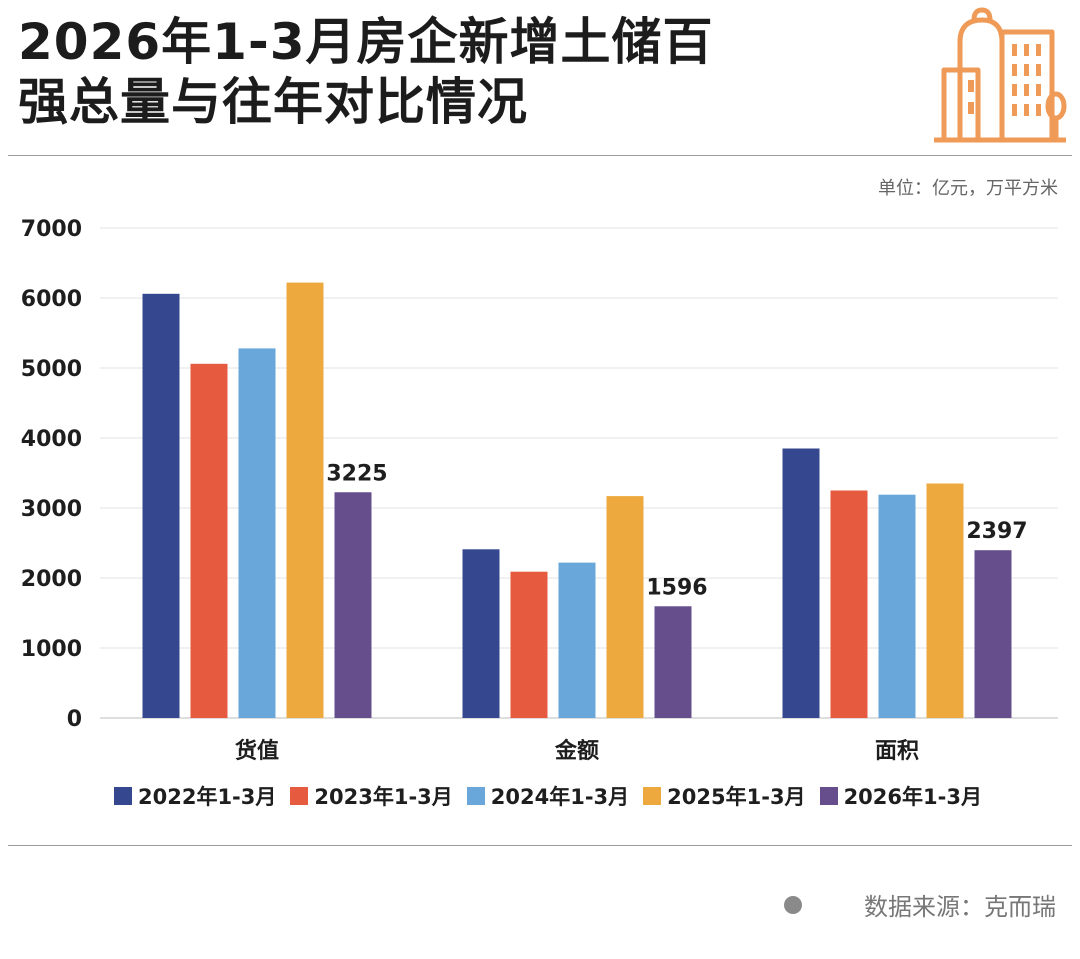 The height and width of the screenshot is (959, 1080). Describe the element at coordinates (51, 299) in the screenshot. I see `y-tick-label: 6000` at that location.